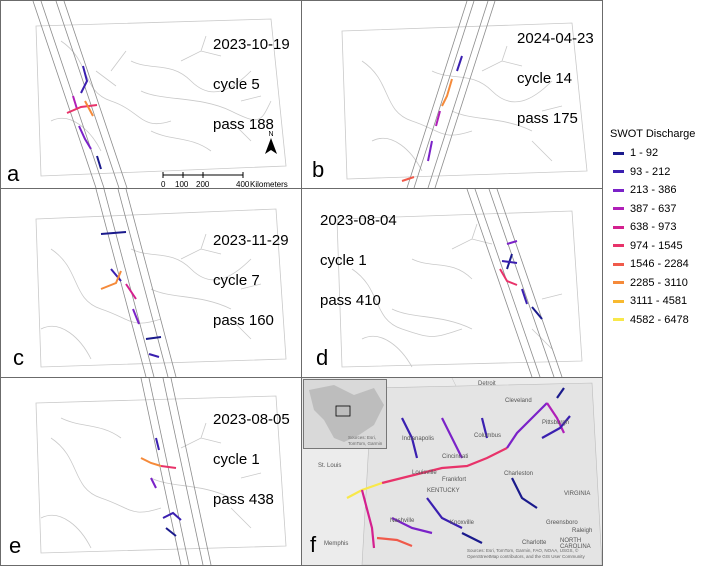  I want to click on city-label: Knoxville, so click(462, 523).